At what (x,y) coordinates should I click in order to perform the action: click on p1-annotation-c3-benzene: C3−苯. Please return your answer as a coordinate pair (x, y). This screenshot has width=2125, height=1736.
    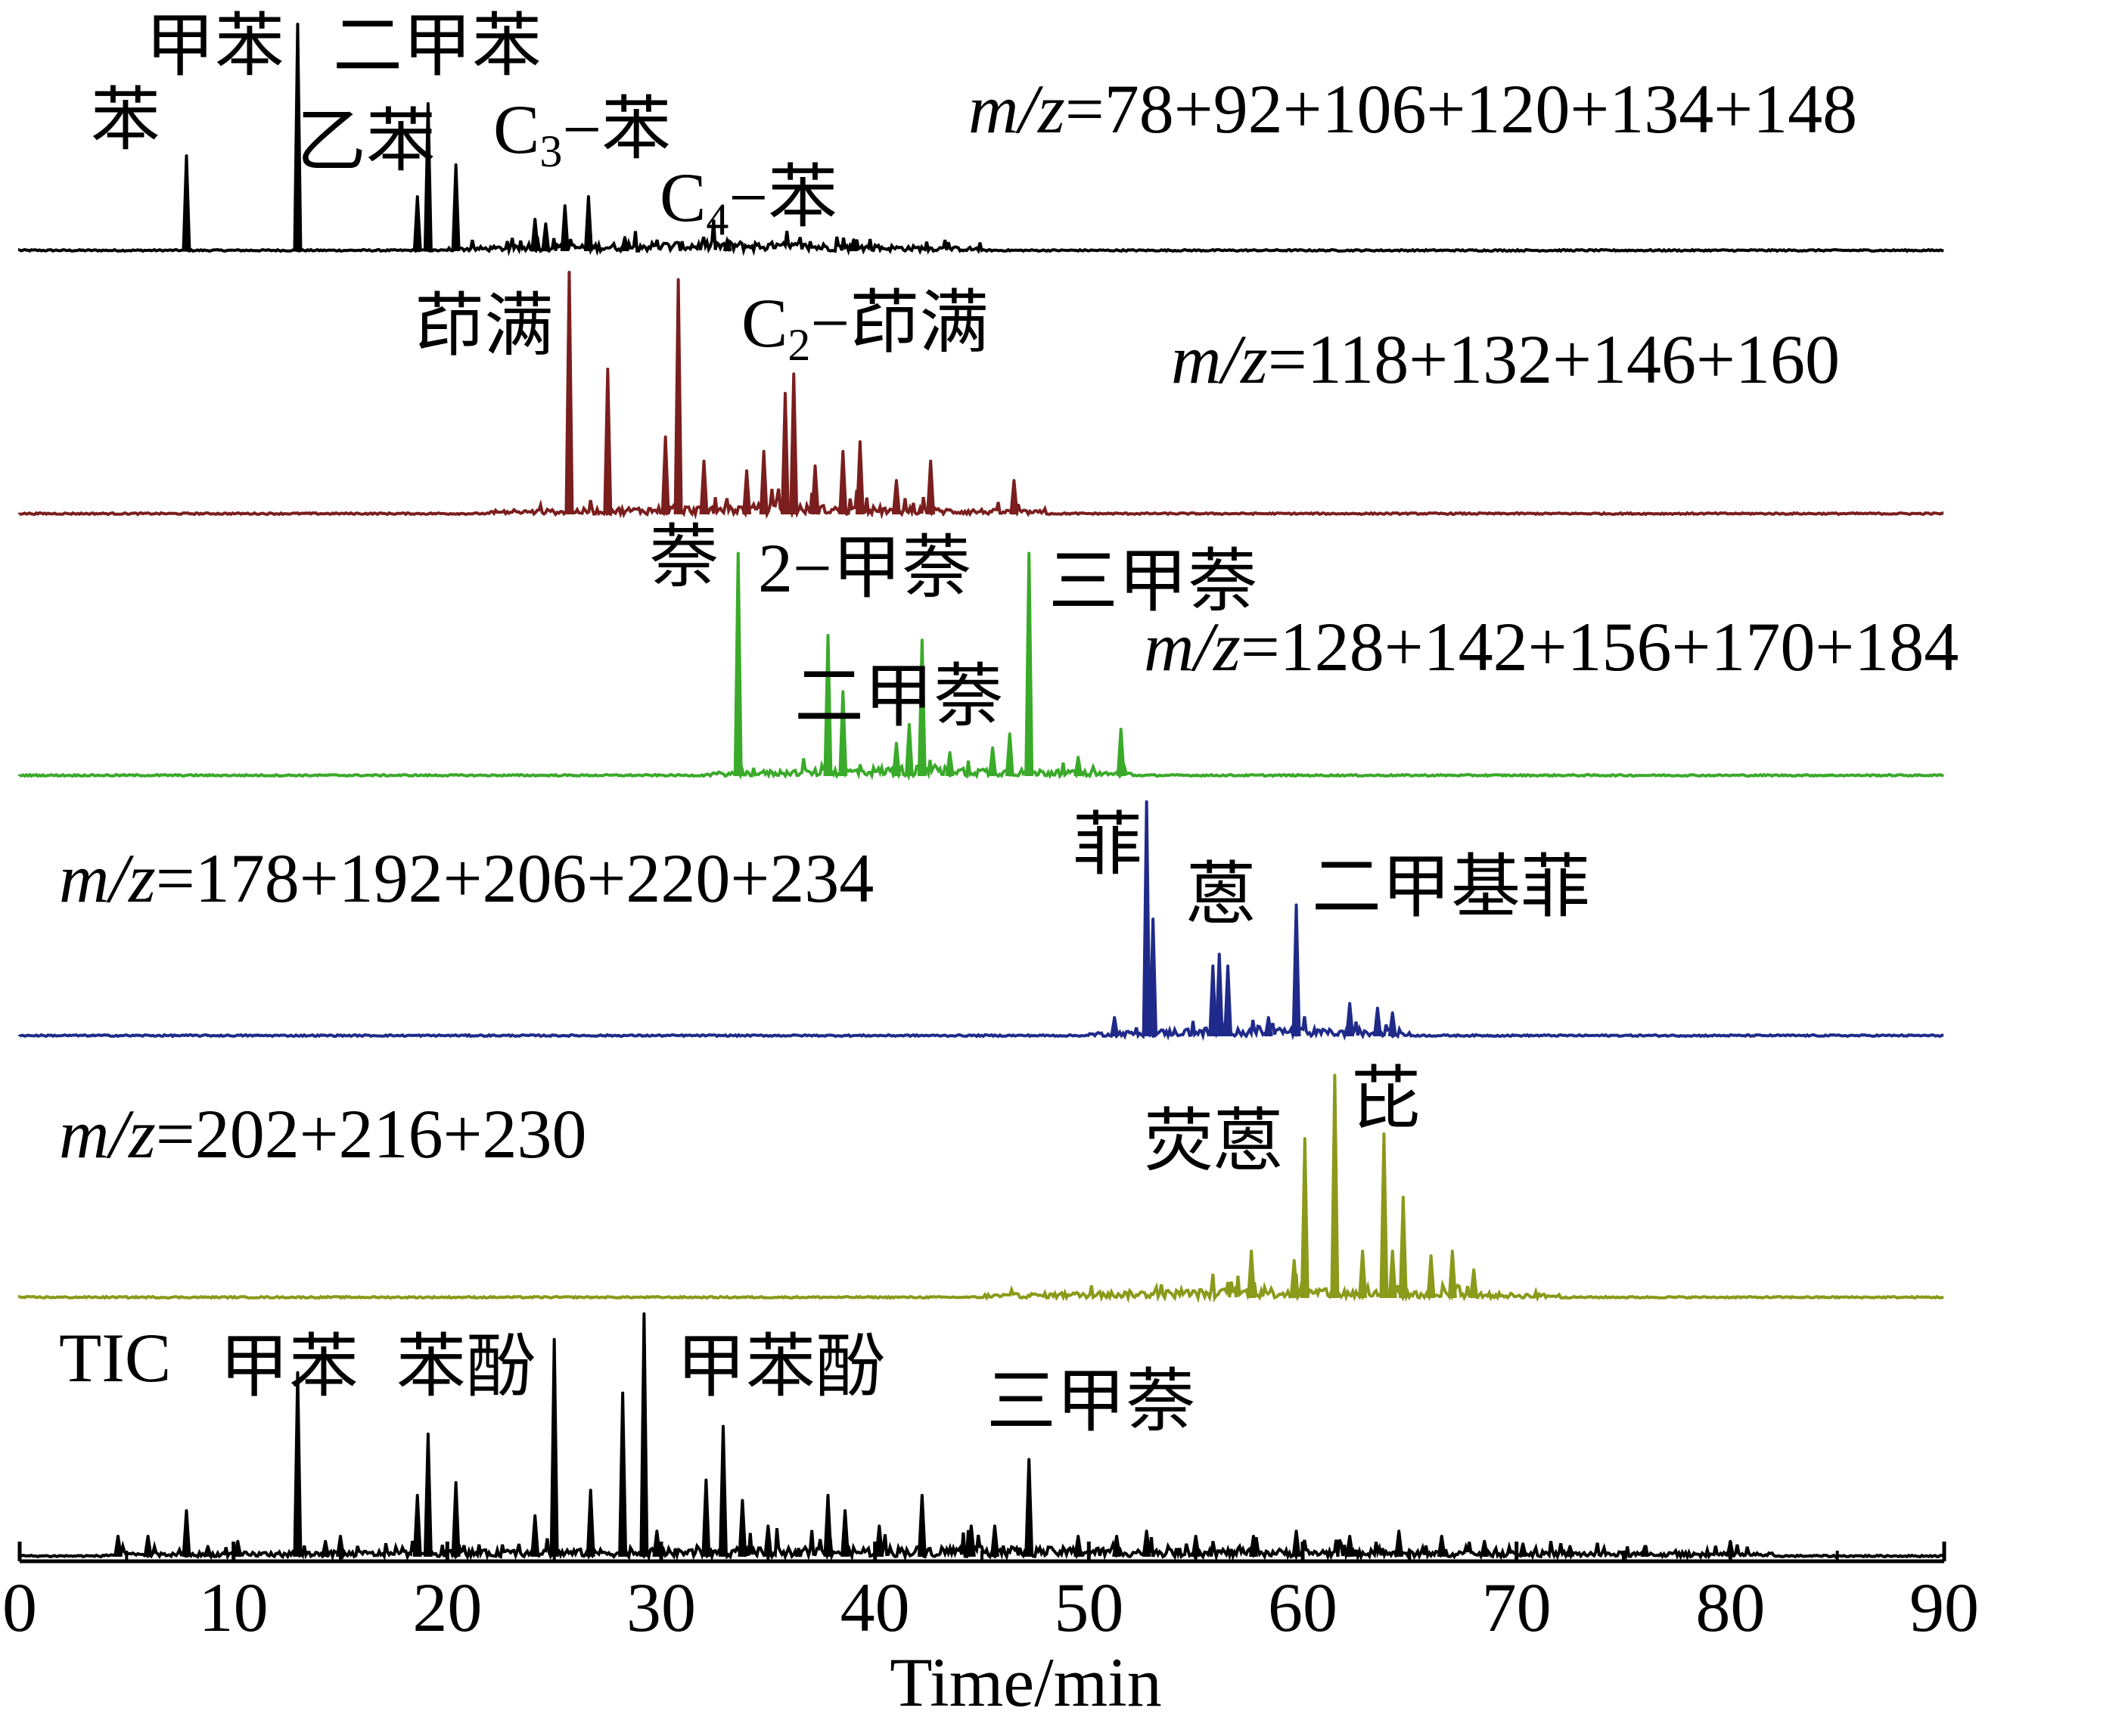
    Looking at the image, I should click on (582, 133).